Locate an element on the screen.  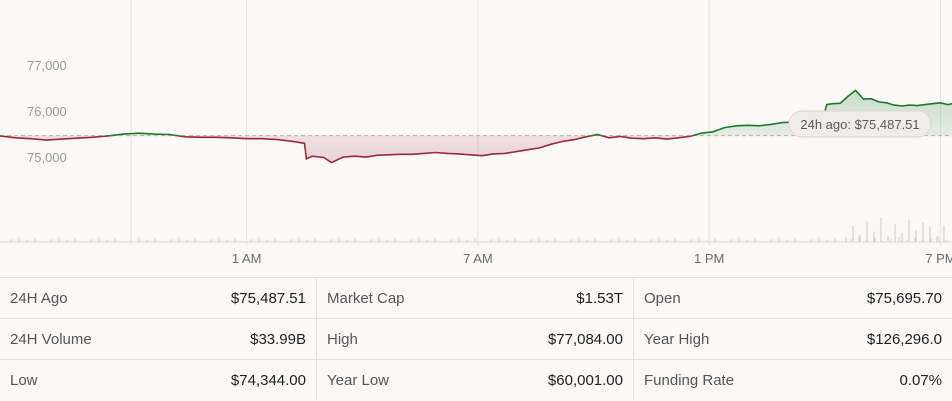
x-tick-label: 1 PM is located at coordinates (709, 258).